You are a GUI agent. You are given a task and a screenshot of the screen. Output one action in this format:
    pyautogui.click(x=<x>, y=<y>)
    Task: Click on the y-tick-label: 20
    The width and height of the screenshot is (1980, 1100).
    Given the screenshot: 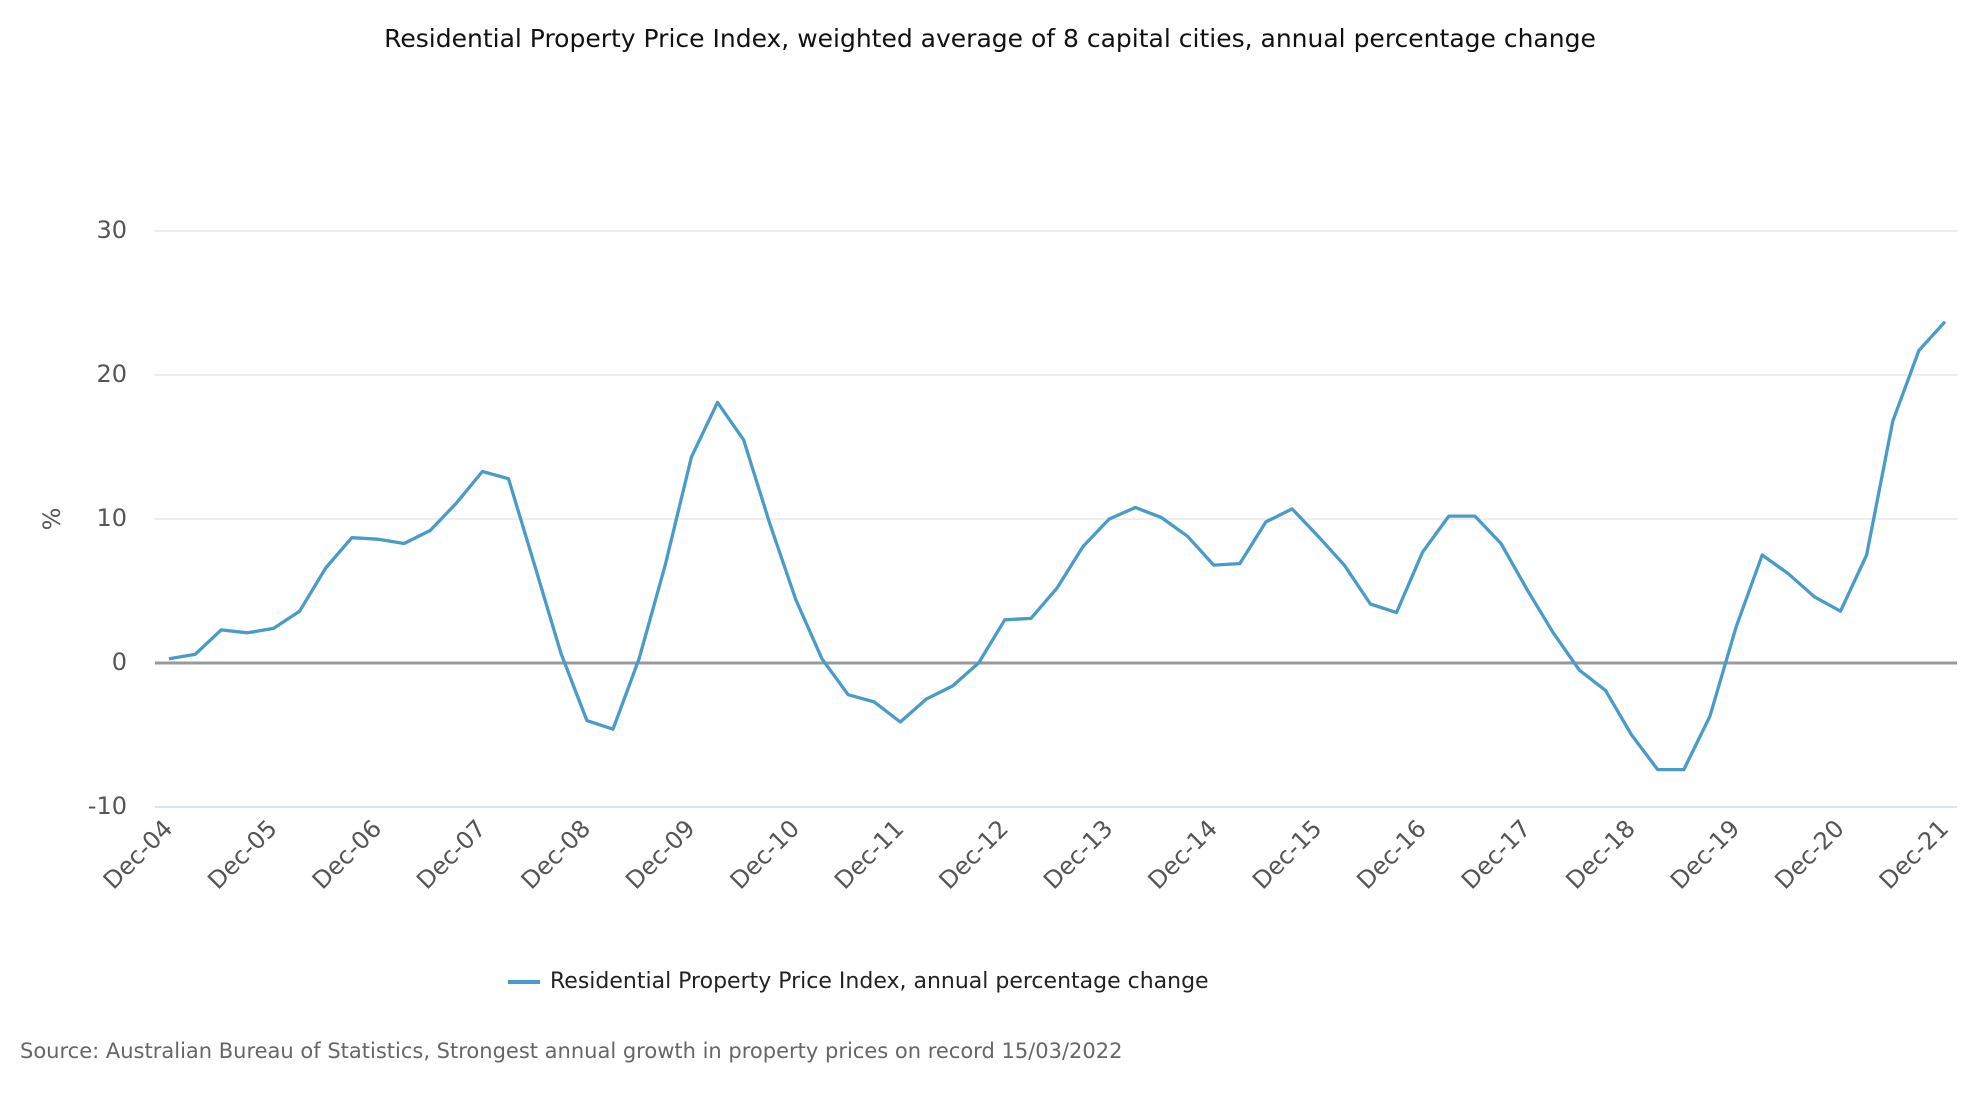 What is the action you would take?
    pyautogui.click(x=111, y=374)
    